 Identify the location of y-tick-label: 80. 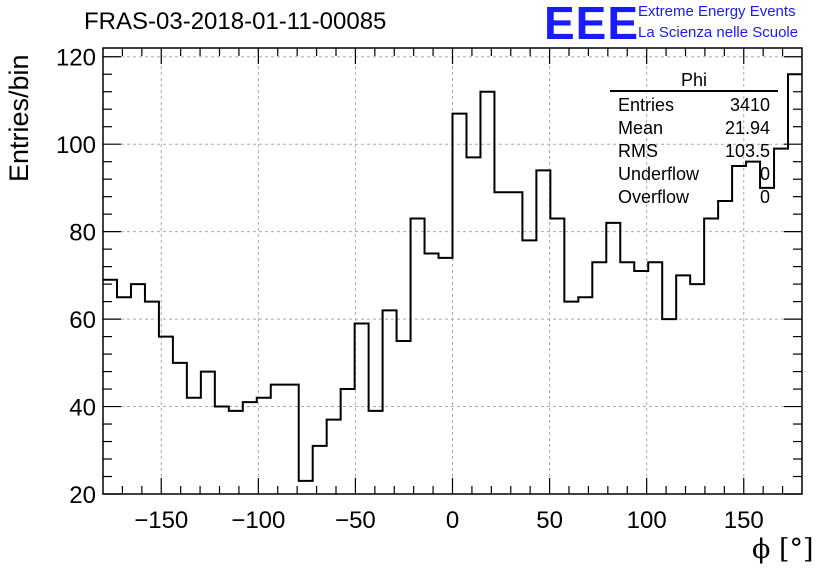
(82, 233).